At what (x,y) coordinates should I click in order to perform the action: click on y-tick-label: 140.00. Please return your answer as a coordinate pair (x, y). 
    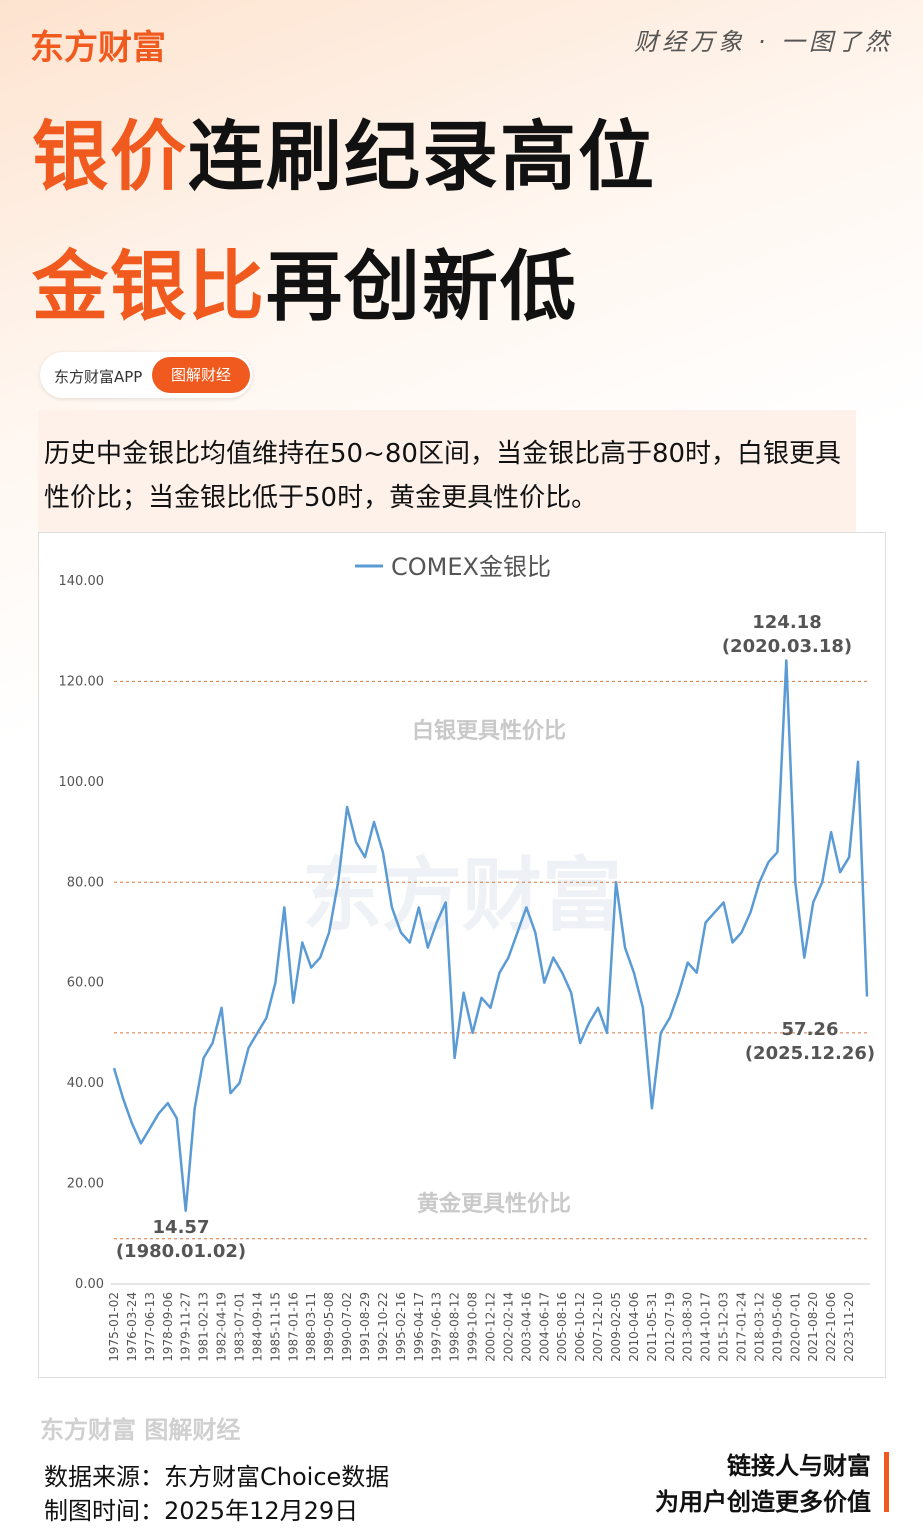
    Looking at the image, I should click on (82, 581).